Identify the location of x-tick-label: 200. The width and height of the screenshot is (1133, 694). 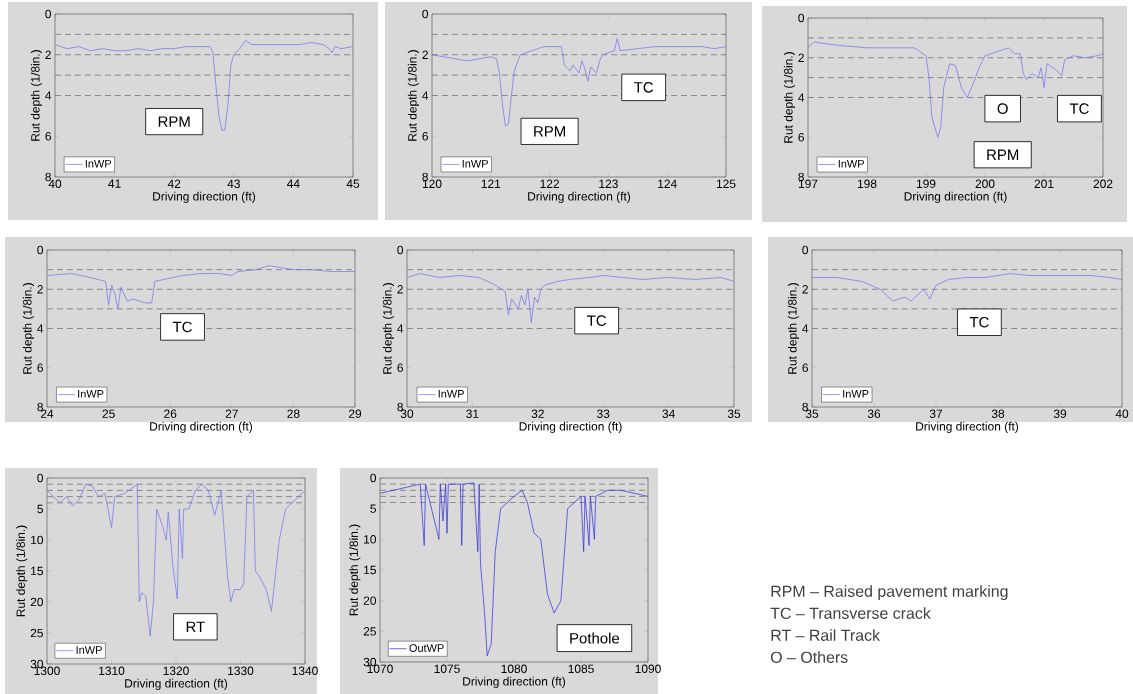
(985, 183).